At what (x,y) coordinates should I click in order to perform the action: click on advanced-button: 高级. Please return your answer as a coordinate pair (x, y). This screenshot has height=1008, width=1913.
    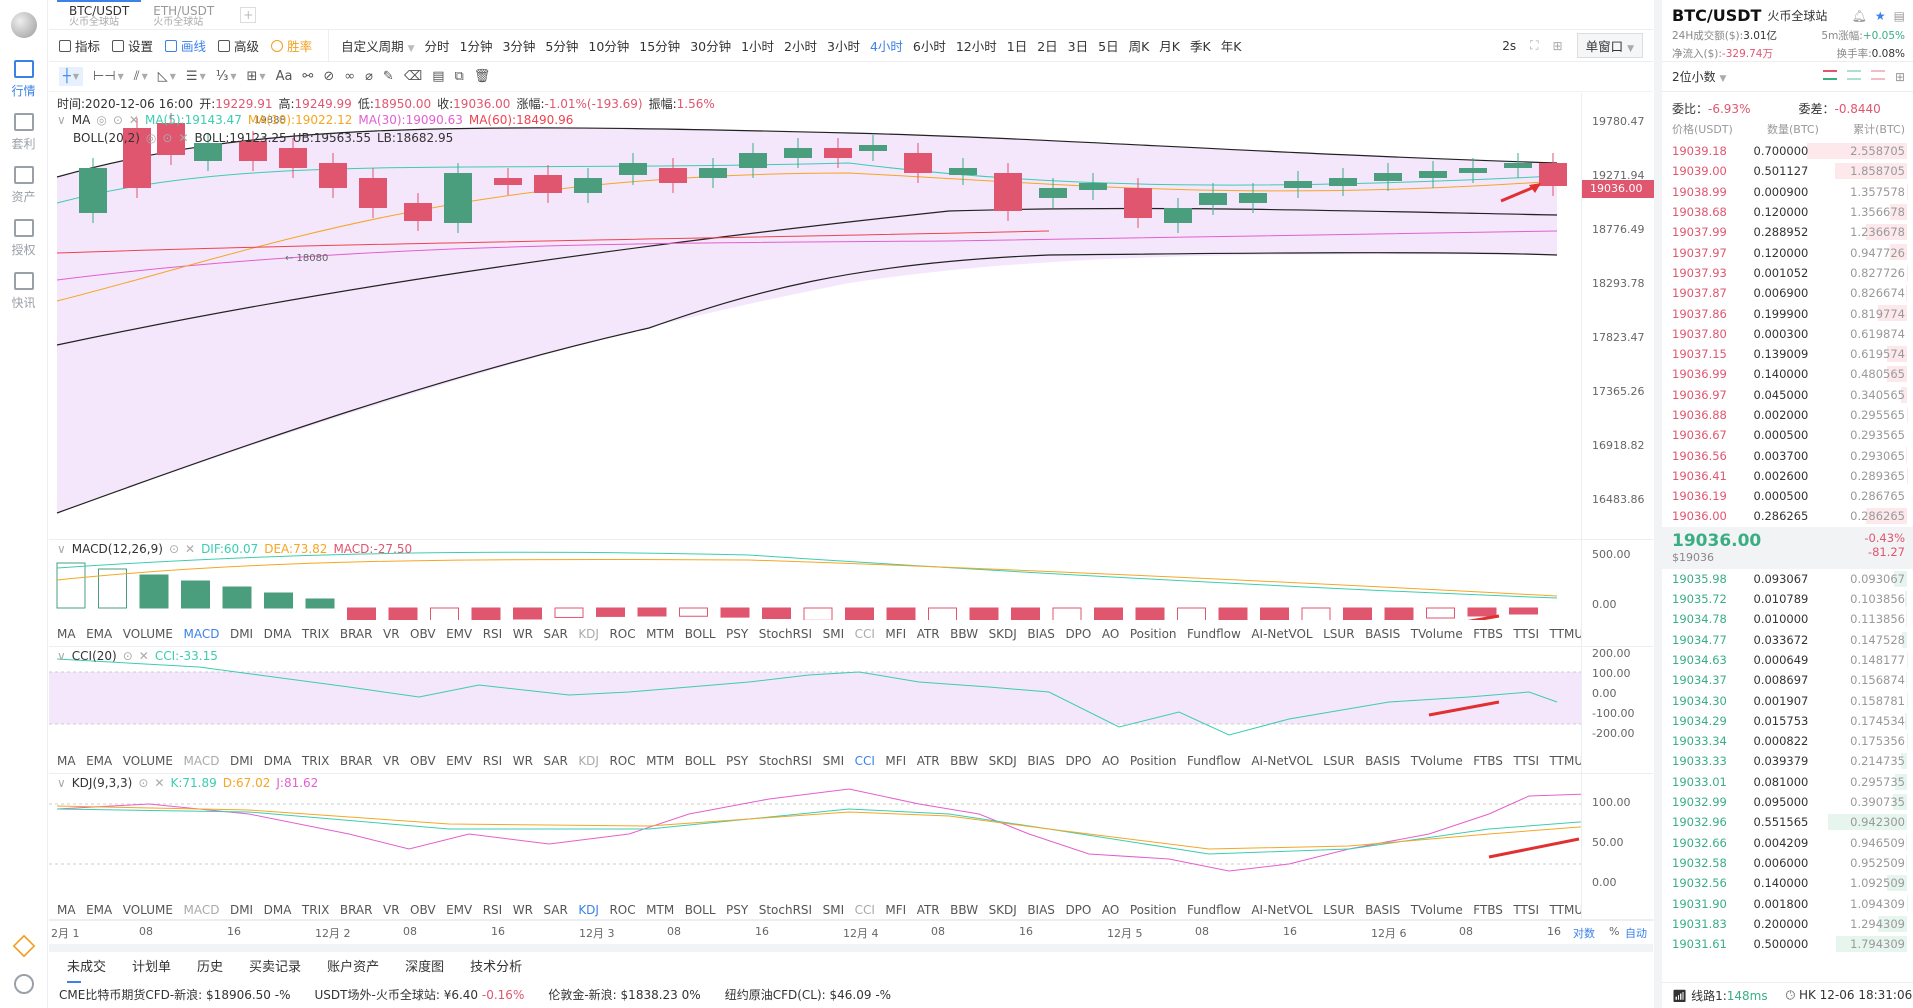
    Looking at the image, I should click on (238, 45).